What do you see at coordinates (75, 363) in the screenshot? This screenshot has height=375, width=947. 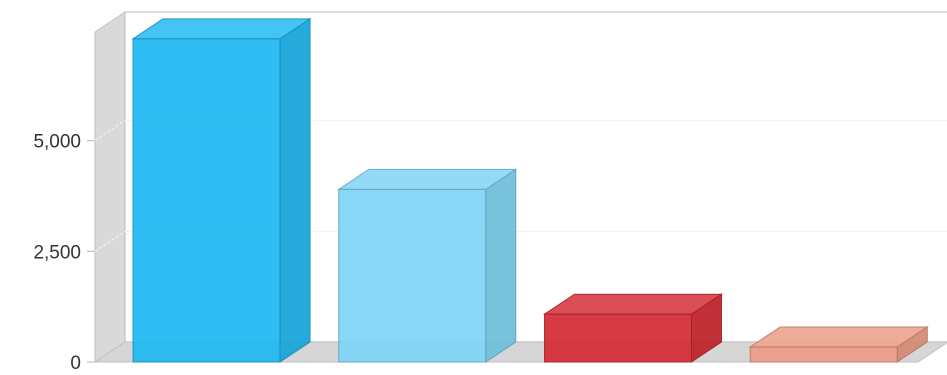 I see `y-tick-label: 0` at bounding box center [75, 363].